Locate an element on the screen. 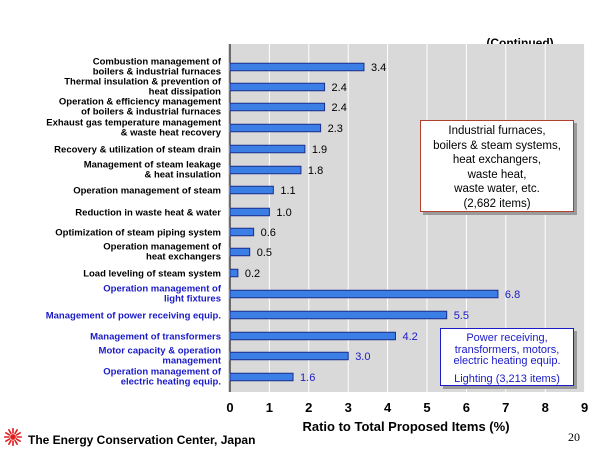 This screenshot has width=600, height=450. category-label: Management of power receiving equip. is located at coordinates (133, 316).